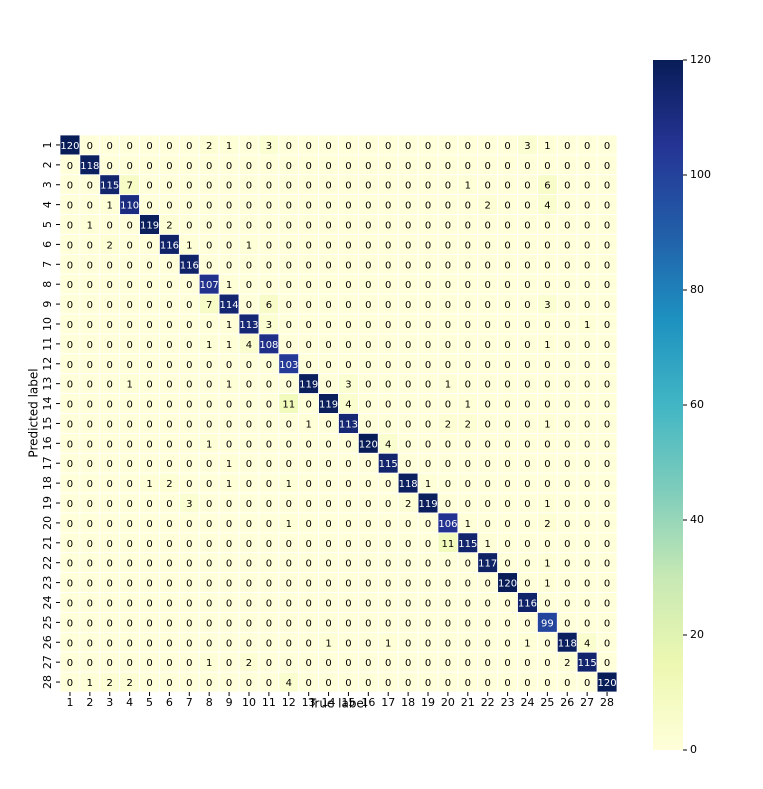 The height and width of the screenshot is (789, 763). What do you see at coordinates (329, 702) in the screenshot?
I see `x-tick-label: 14` at bounding box center [329, 702].